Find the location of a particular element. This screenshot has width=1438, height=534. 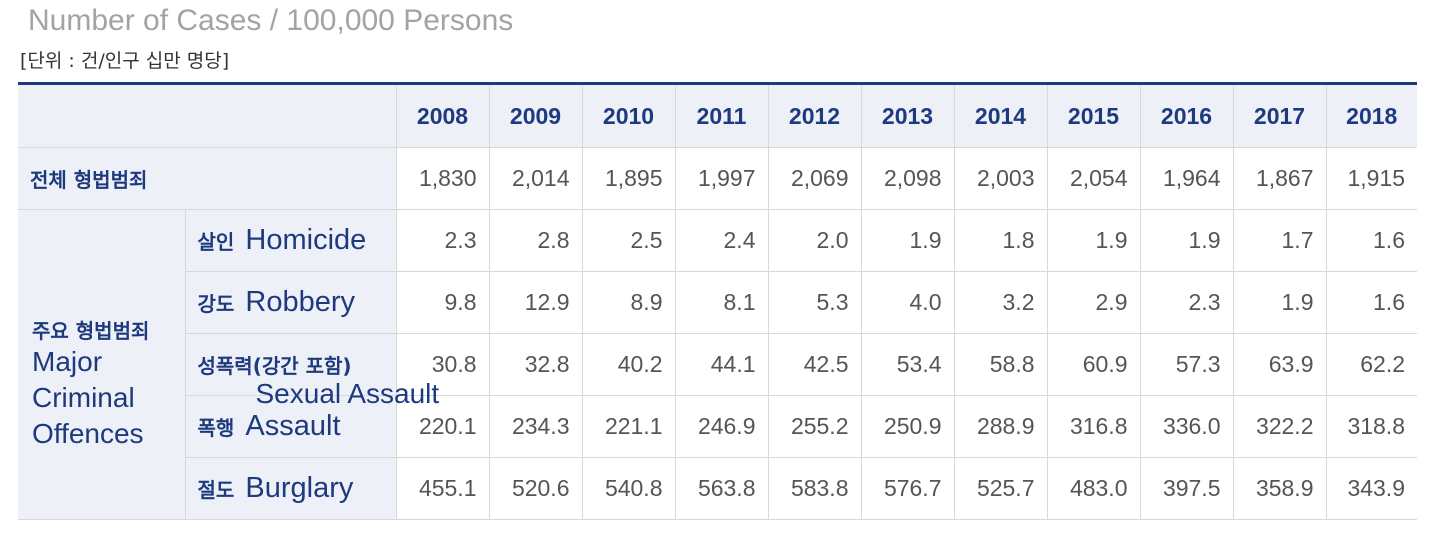

table-cell: 8.1 is located at coordinates (721, 302).